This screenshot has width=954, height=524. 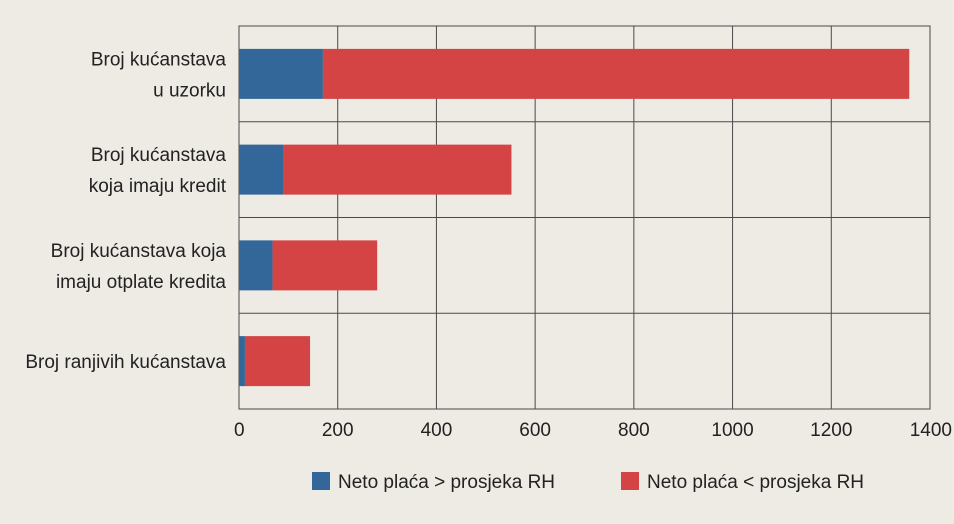 I want to click on x-tick-label: 800, so click(x=634, y=430).